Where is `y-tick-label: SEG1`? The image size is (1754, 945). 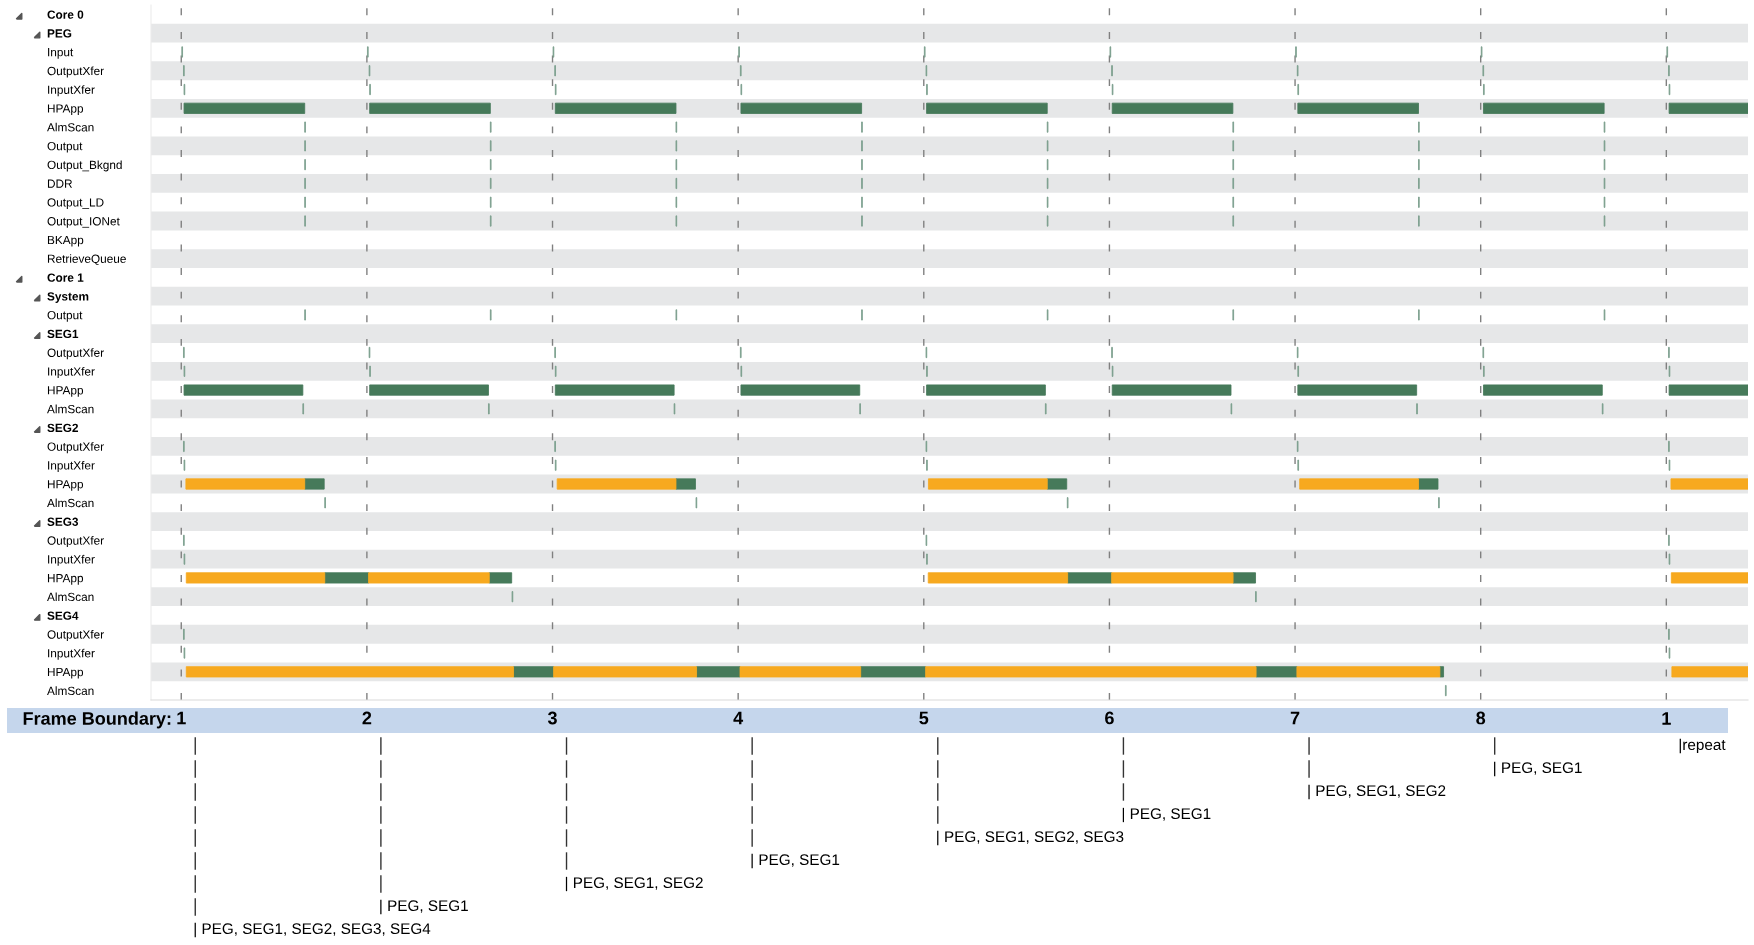
y-tick-label: SEG1 is located at coordinates (63, 334).